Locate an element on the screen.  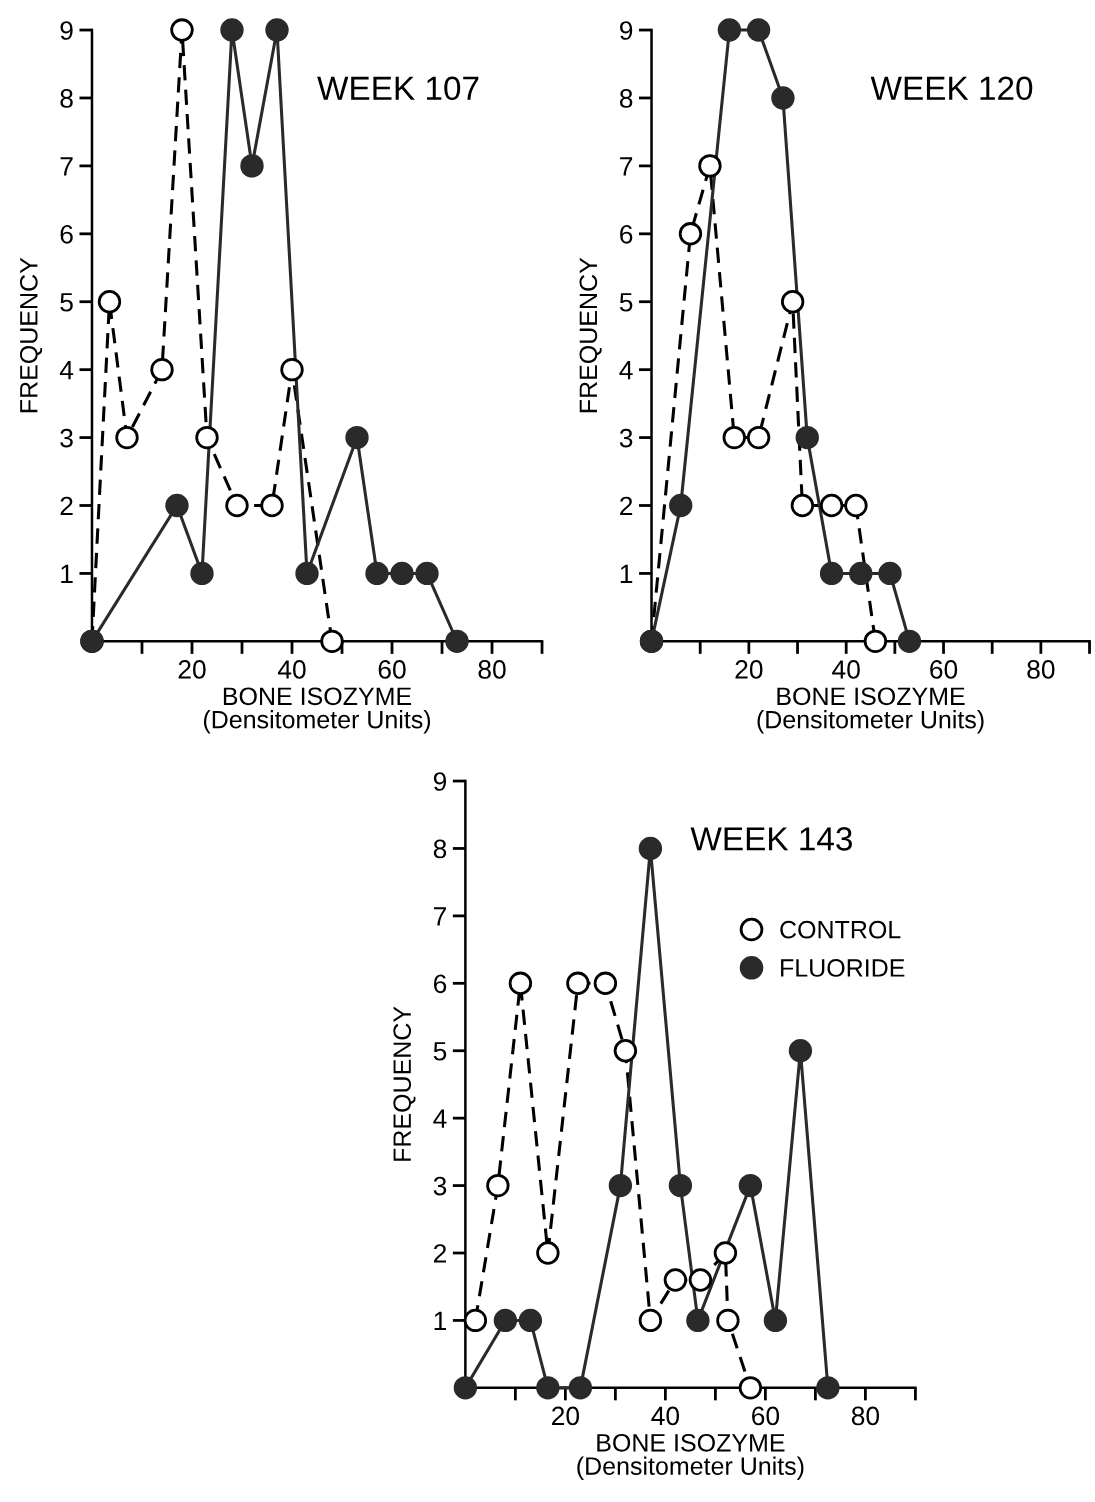
text: WEEK 120 is located at coordinates (951, 88).